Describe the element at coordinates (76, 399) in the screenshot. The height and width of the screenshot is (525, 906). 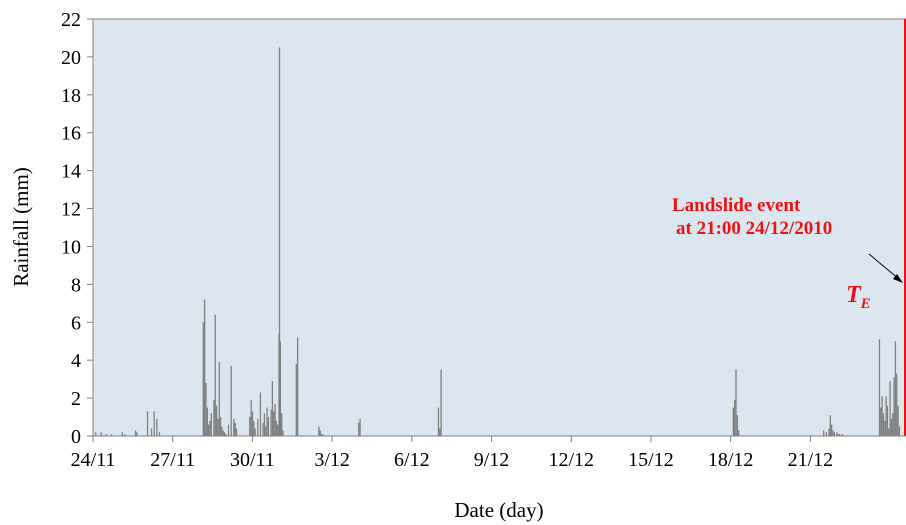
I see `y-tick-label: 2` at that location.